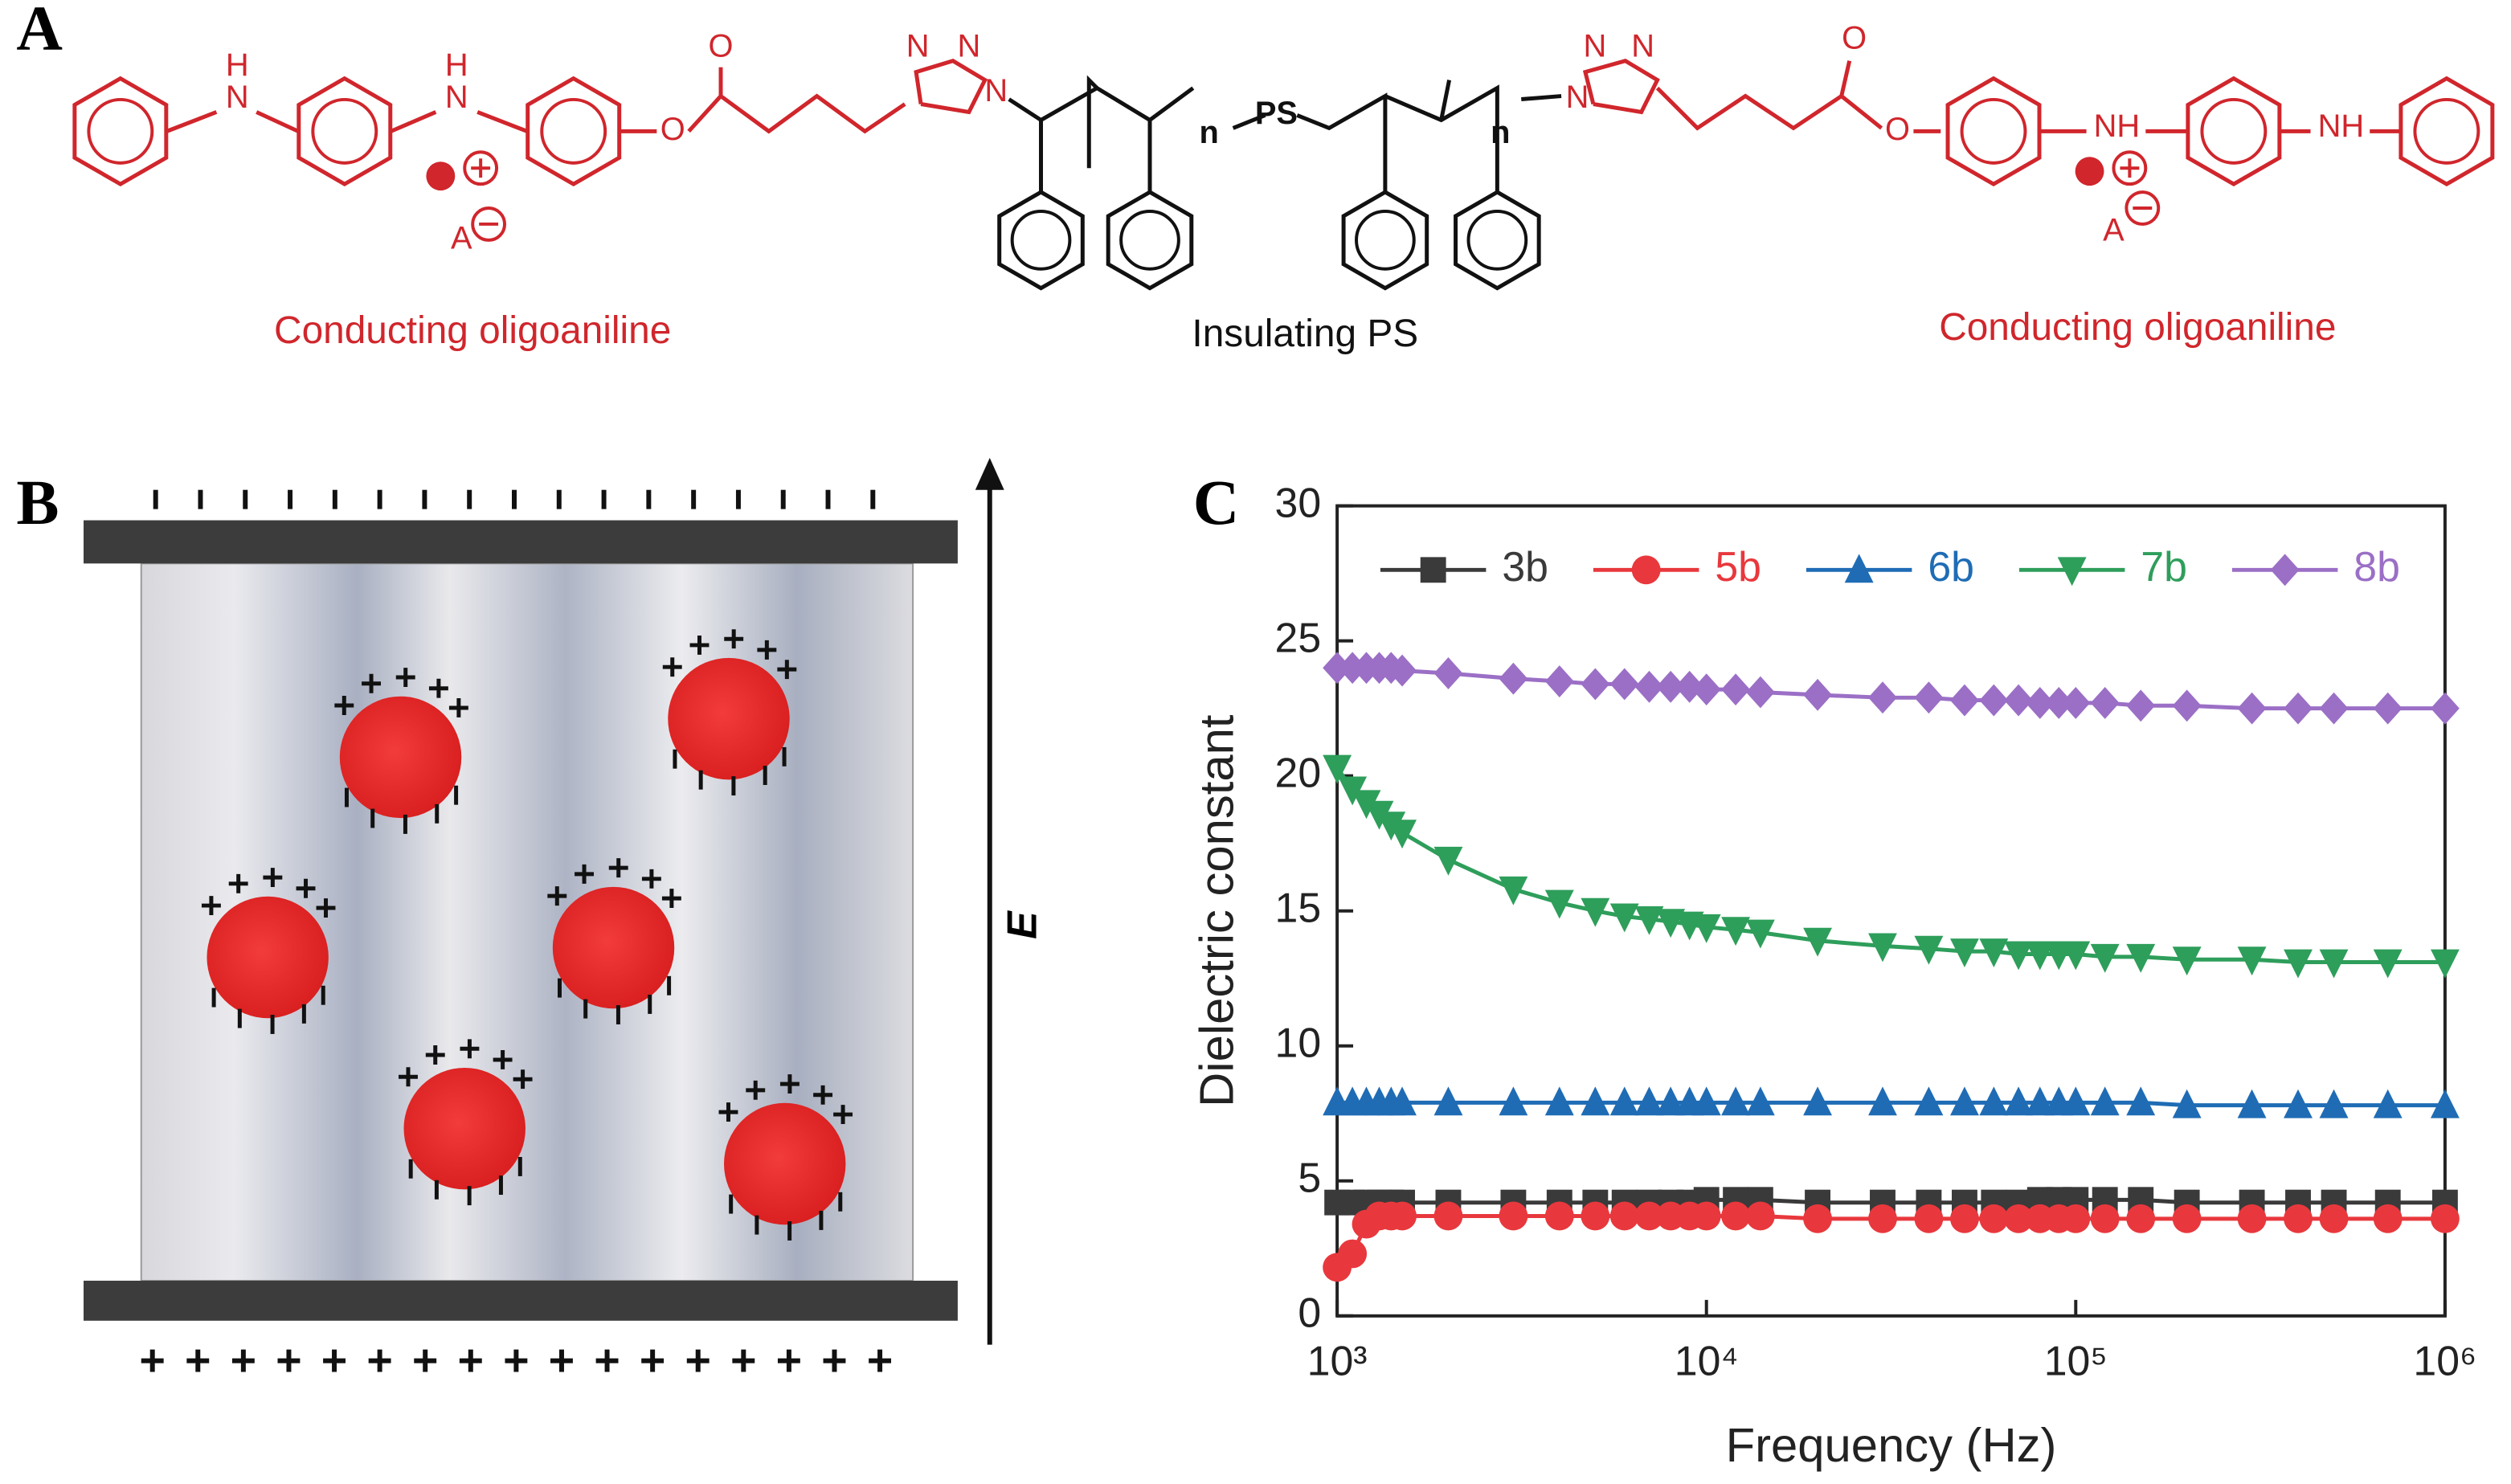  I want to click on atom-label: N, so click(456, 97).